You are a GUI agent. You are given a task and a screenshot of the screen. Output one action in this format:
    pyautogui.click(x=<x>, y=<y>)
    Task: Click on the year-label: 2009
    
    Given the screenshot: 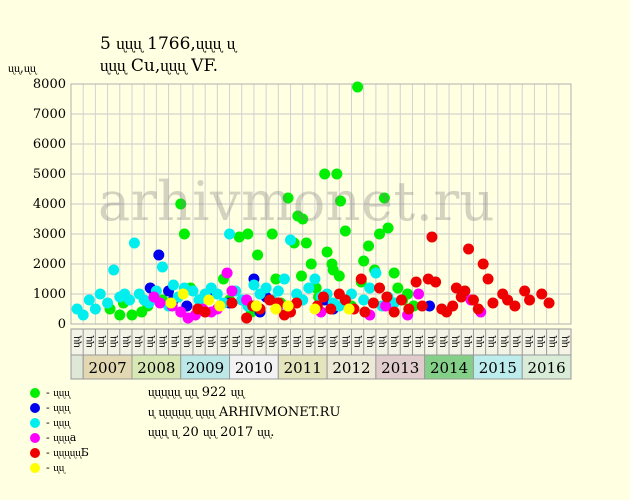 What is the action you would take?
    pyautogui.click(x=205, y=368)
    